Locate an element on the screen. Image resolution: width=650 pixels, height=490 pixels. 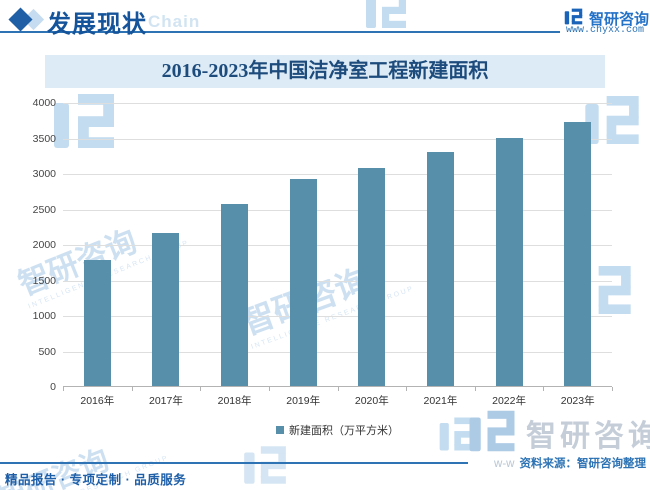
y-tick-label: 1000 is located at coordinates (44, 316).